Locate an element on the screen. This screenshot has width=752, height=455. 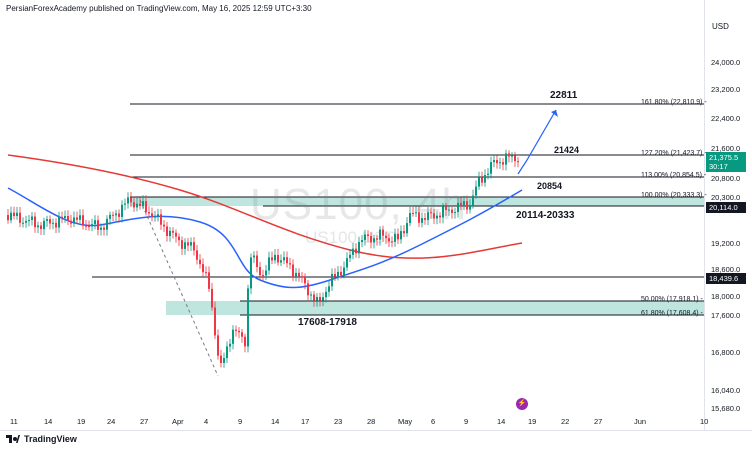
annotation-20854: 20854 is located at coordinates (550, 186).